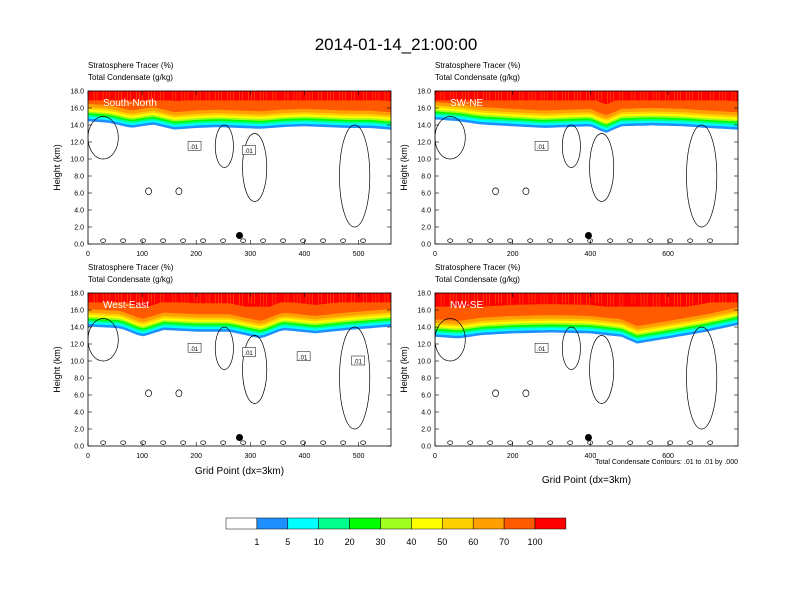  What do you see at coordinates (126, 305) in the screenshot?
I see `panel-label: West-East` at bounding box center [126, 305].